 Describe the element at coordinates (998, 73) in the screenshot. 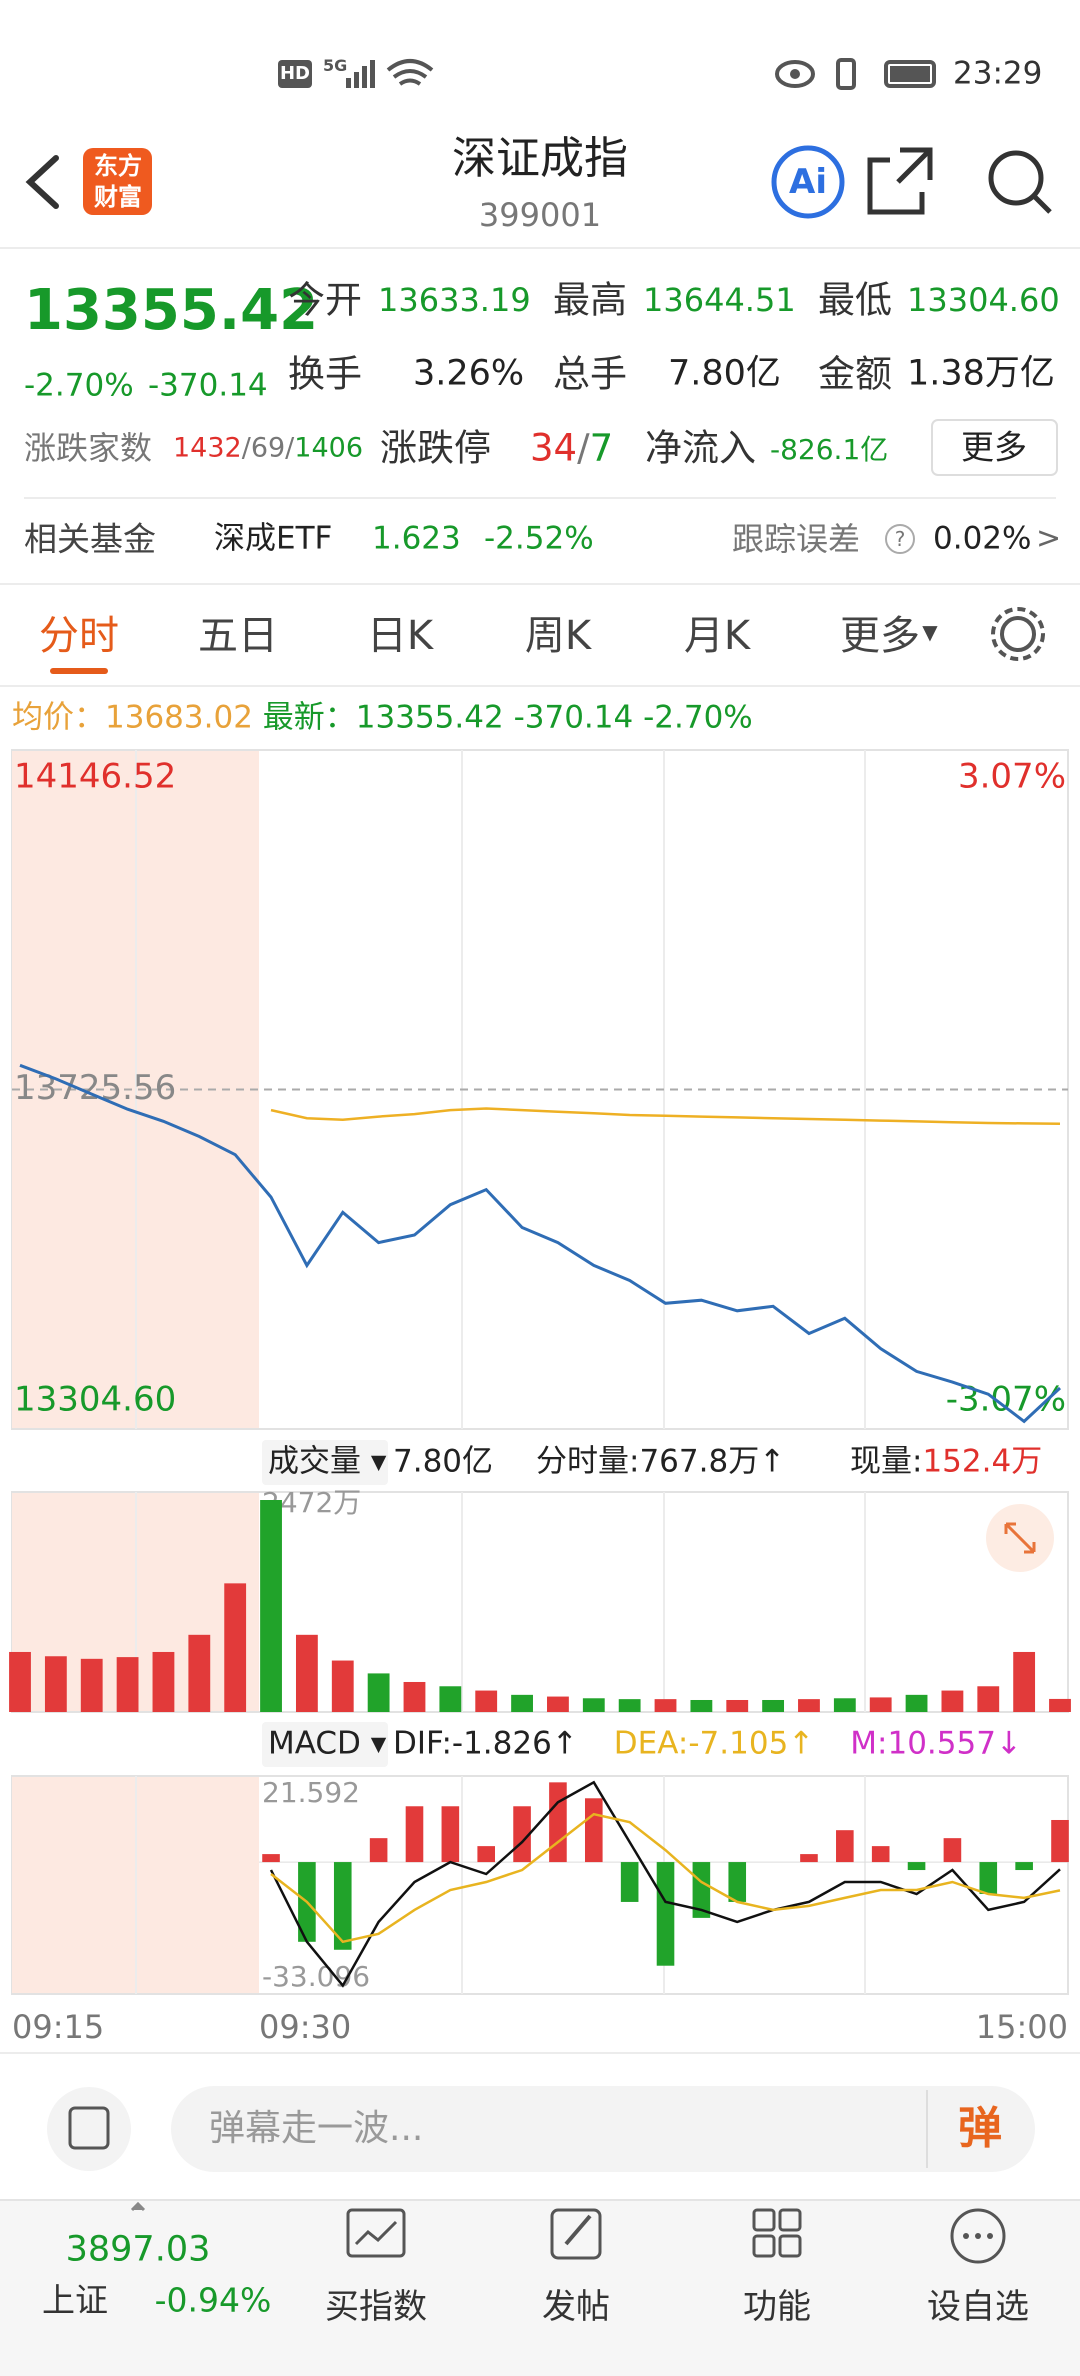

I see `clock: 23:29` at that location.